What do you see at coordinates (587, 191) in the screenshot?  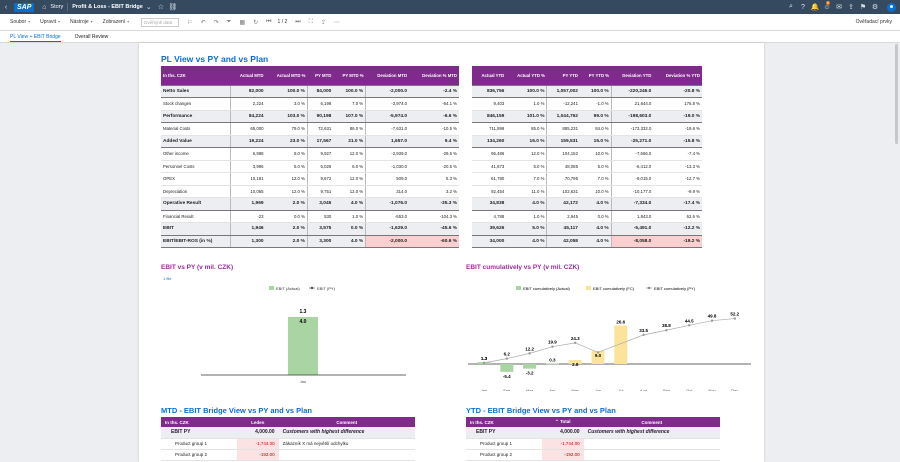 I see `table-row: 92,454 11.0 % 102,631 10.0 % -10,177.0 -9.9 %` at bounding box center [587, 191].